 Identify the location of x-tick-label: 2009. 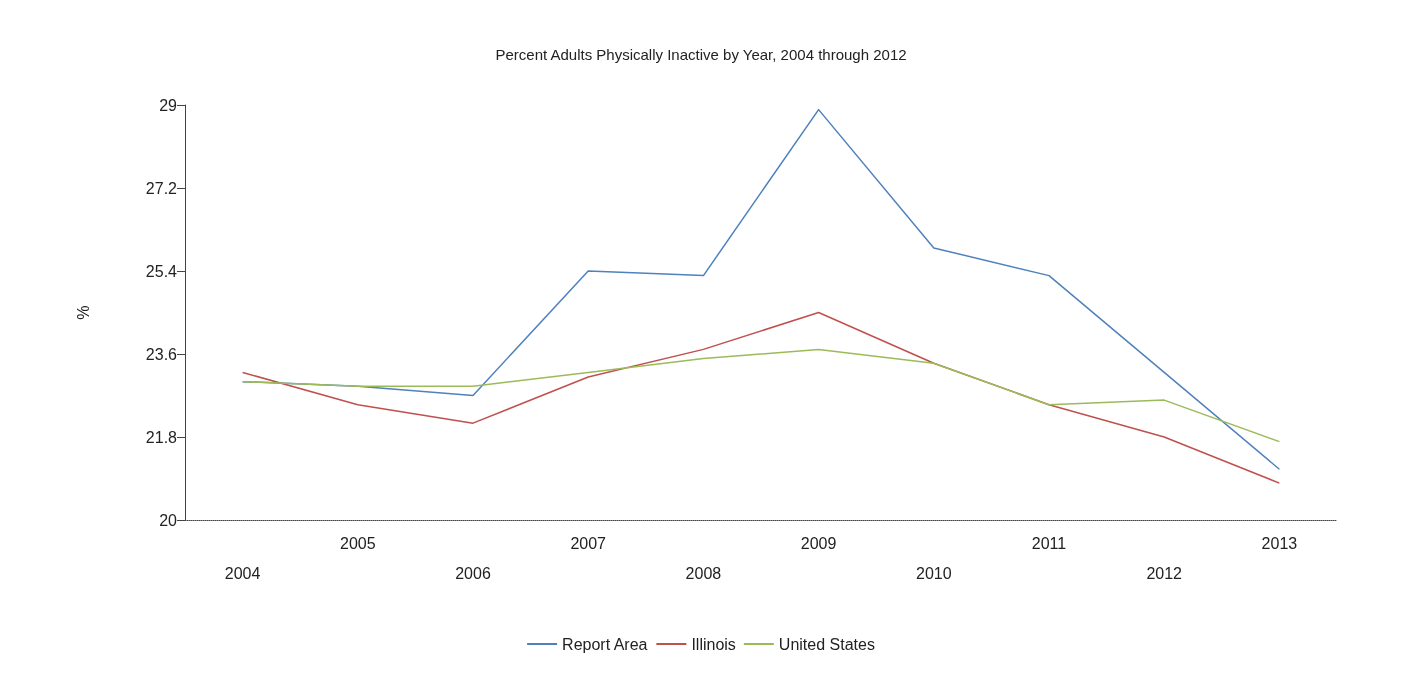
(818, 543).